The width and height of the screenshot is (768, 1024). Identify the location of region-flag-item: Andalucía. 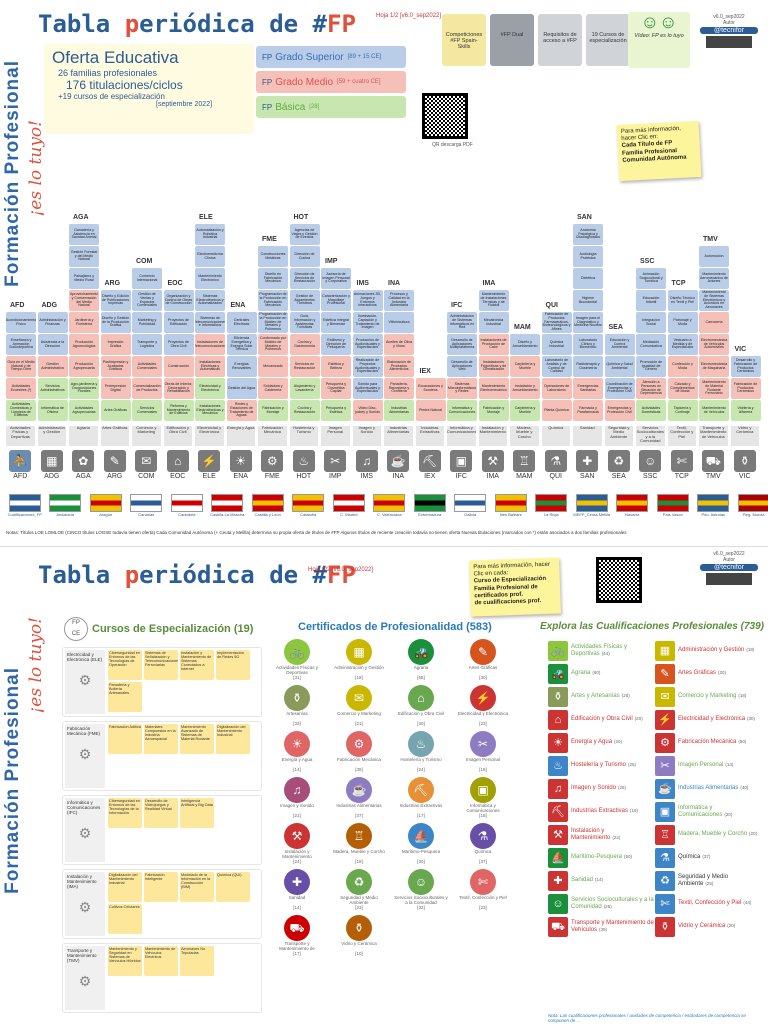
(66, 505).